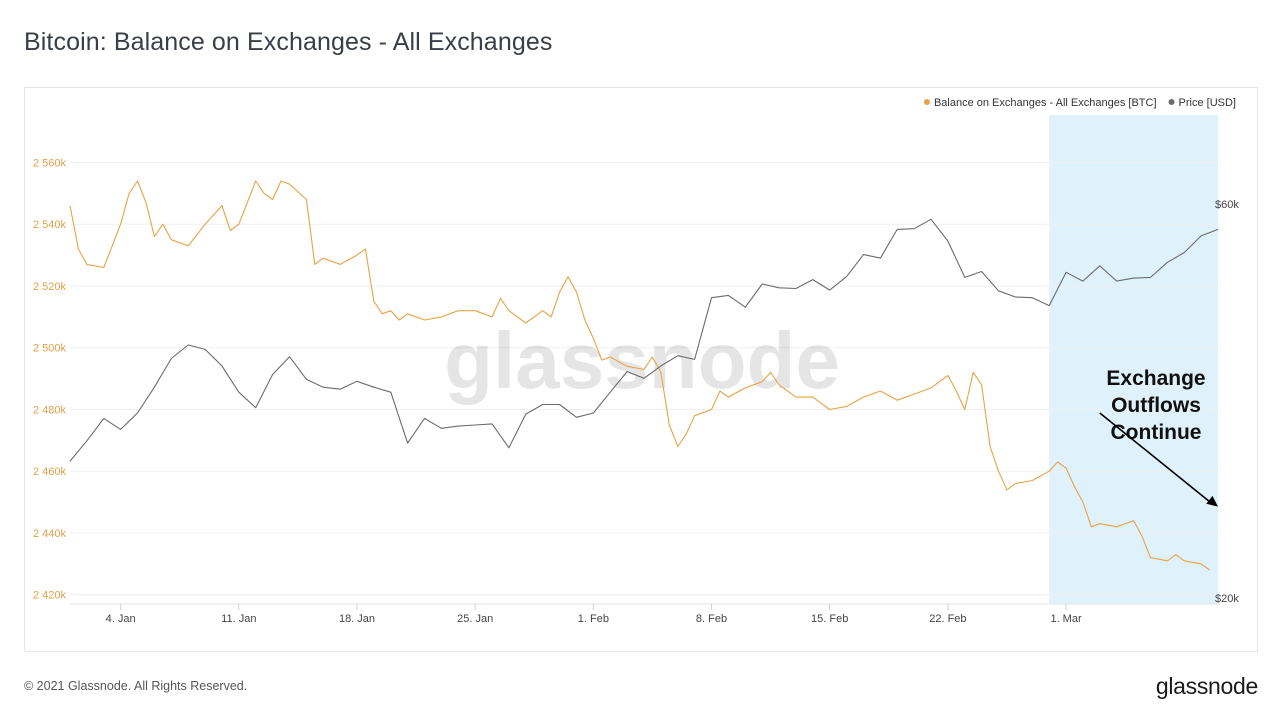 This screenshot has width=1280, height=720. Describe the element at coordinates (1227, 599) in the screenshot. I see `y-right-tick-label: $20k` at that location.